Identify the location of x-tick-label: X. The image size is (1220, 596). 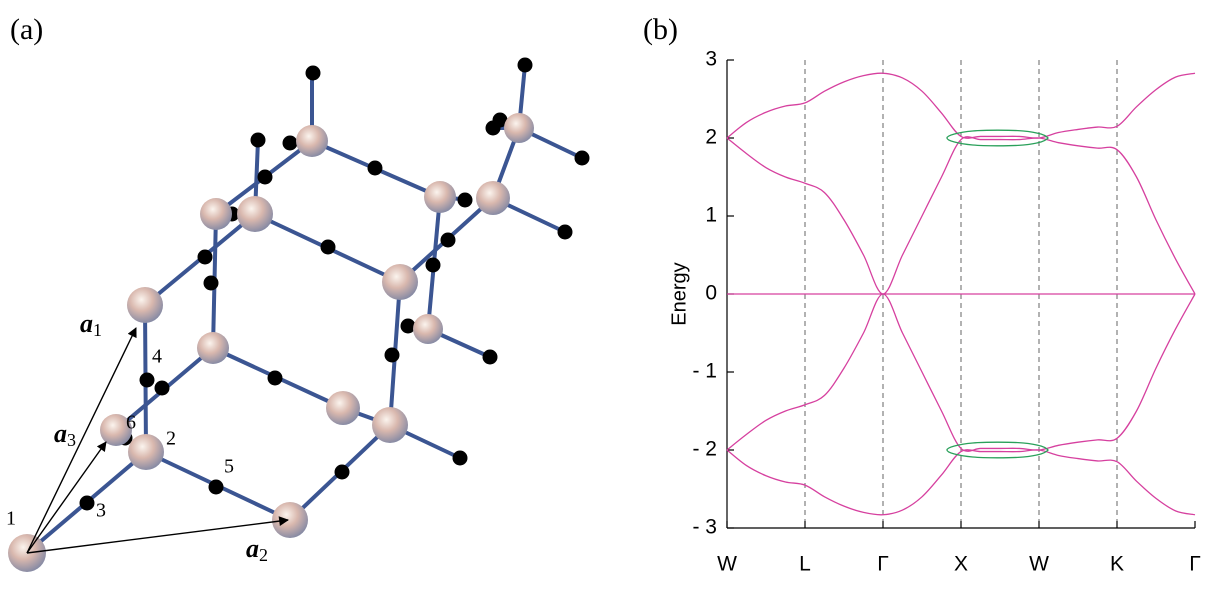
(961, 564).